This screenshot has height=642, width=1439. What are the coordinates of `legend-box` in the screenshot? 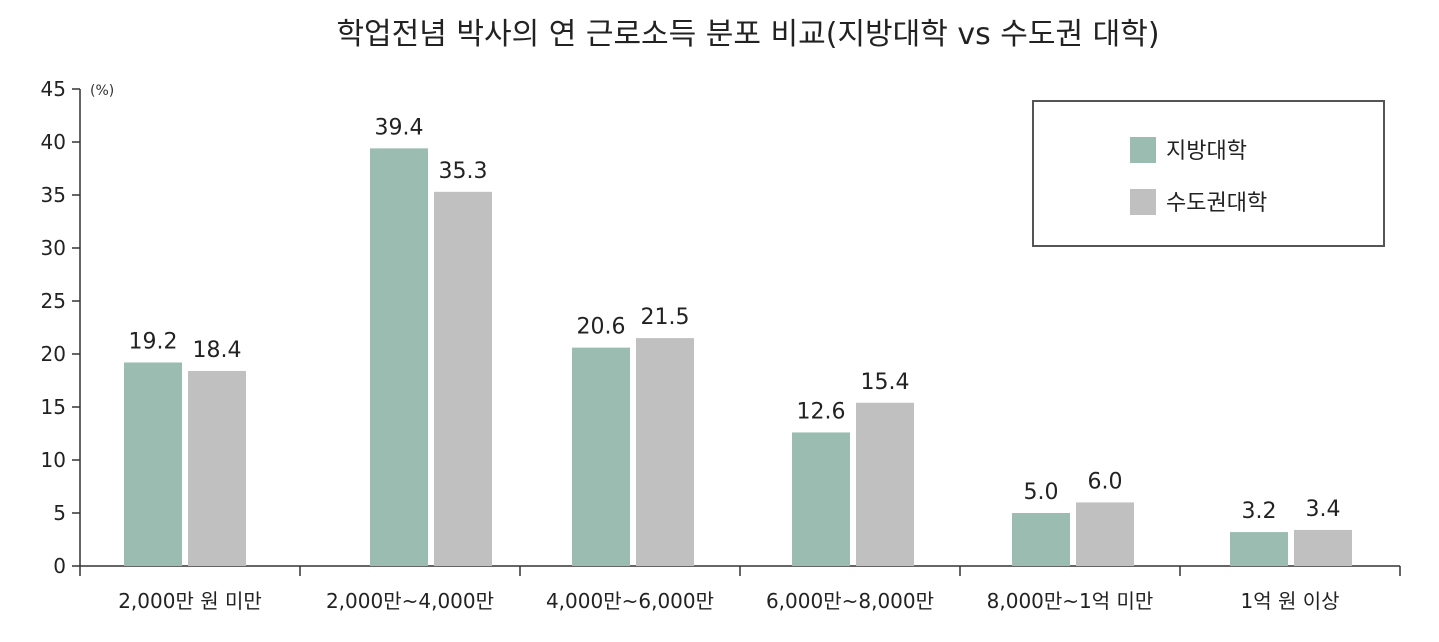 It's located at (1208, 173).